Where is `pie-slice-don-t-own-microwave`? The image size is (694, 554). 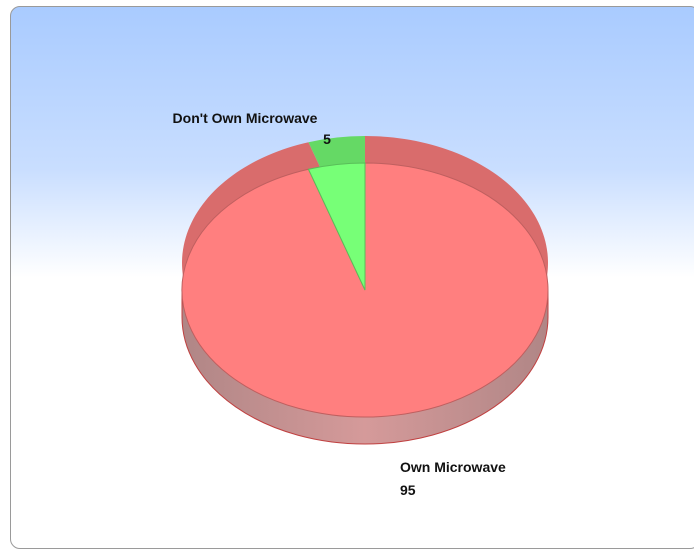
pie-slice-don-t-own-microwave is located at coordinates (336, 226).